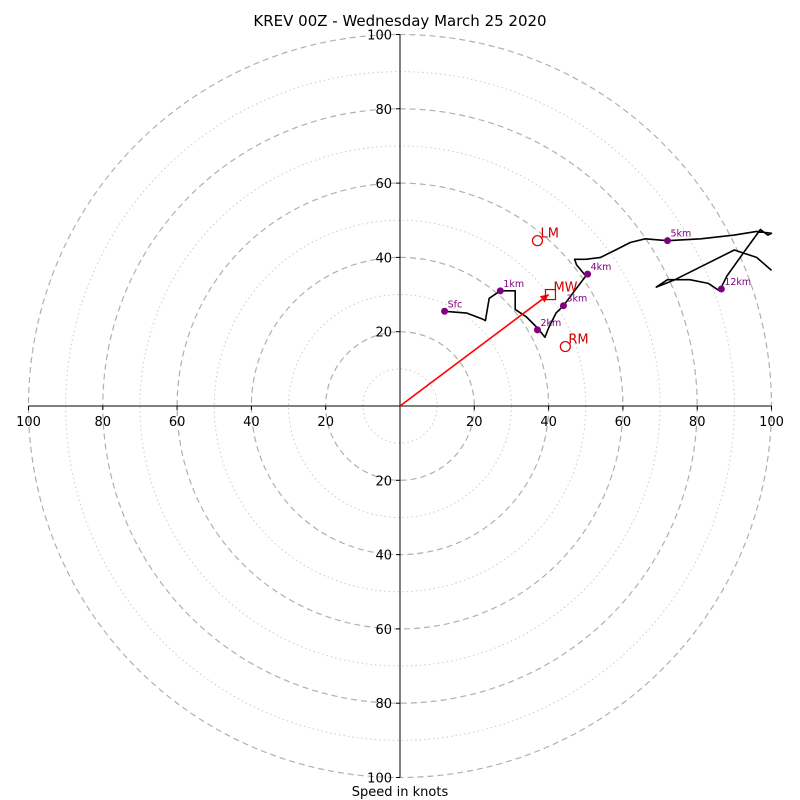 The width and height of the screenshot is (800, 800). I want to click on x-axis-label: Speed in knots, so click(400, 792).